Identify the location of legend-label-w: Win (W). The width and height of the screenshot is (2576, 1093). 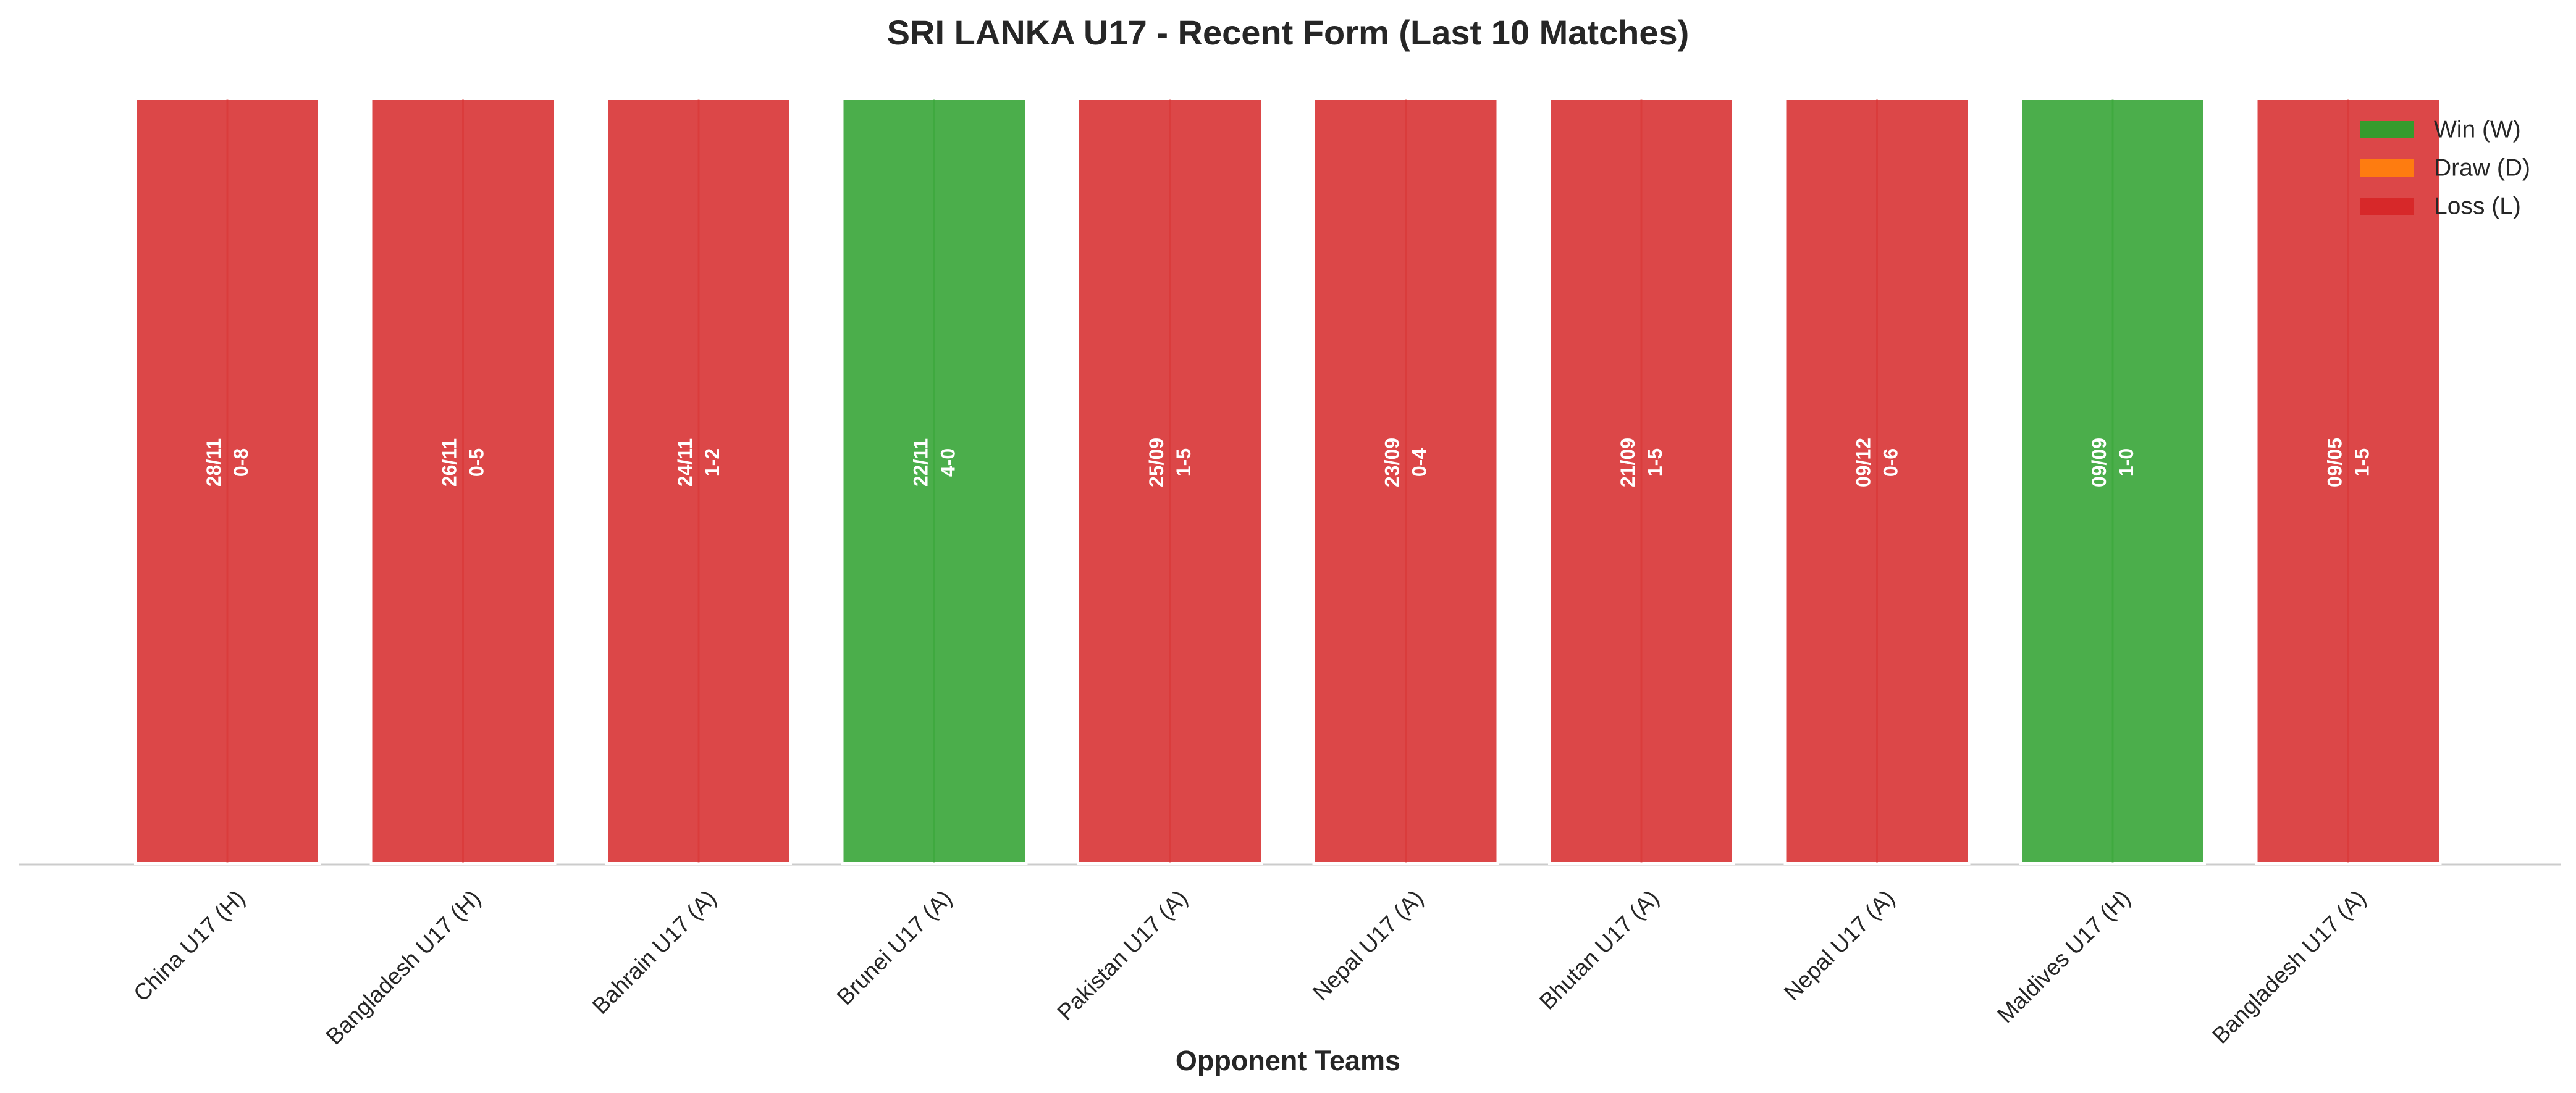
(2477, 130).